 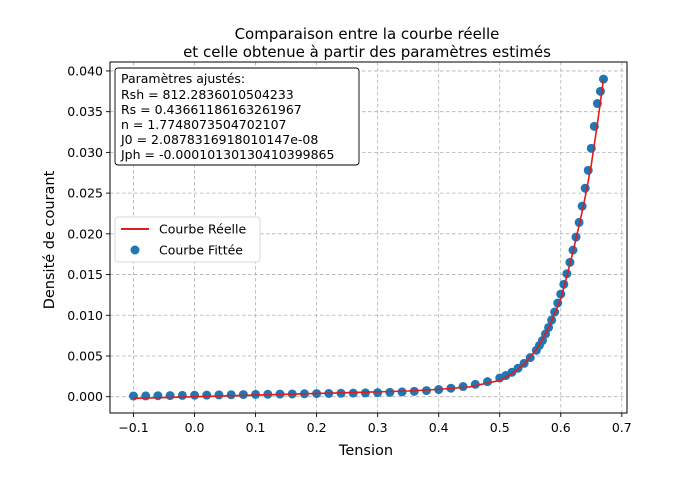 I want to click on y-tick-label: 0.000, so click(x=85, y=396).